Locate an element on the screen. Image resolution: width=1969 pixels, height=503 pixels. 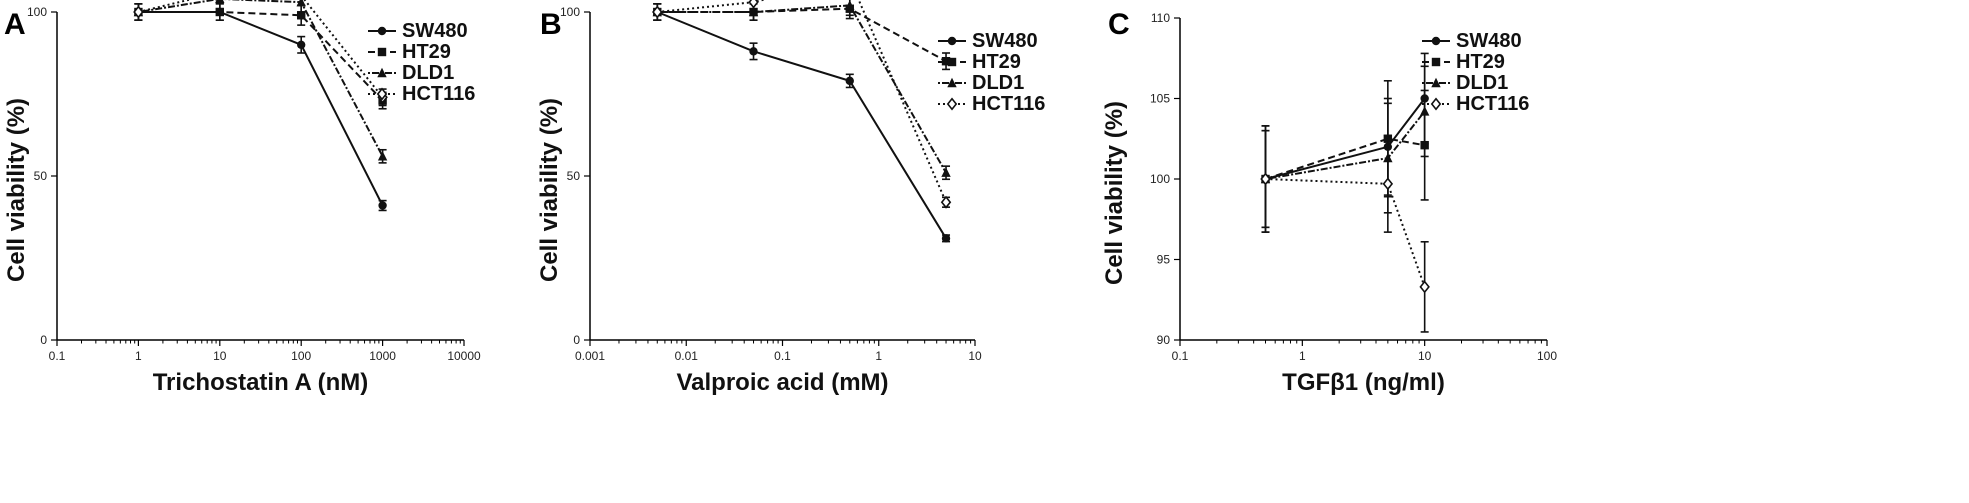
x-tick-label: 0.01 is located at coordinates (687, 356).